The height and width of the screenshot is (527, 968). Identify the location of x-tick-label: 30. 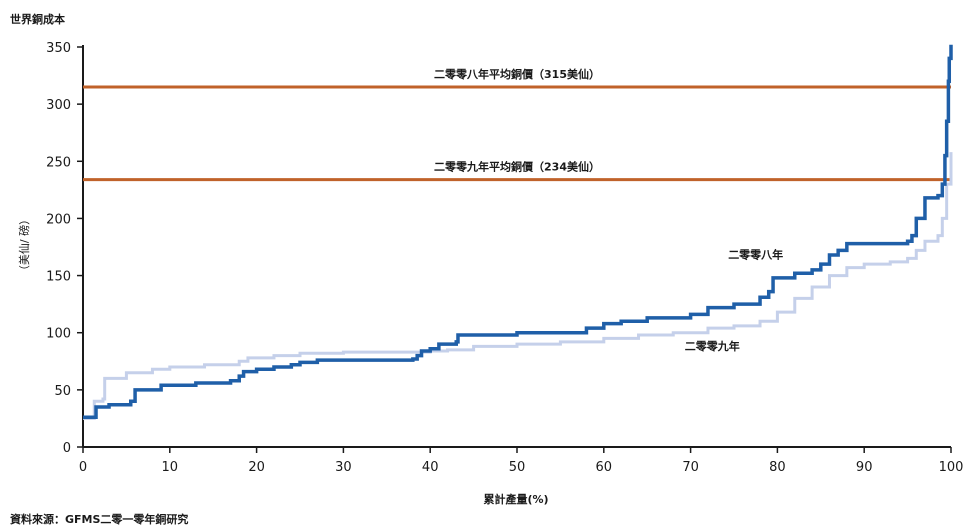
(343, 467).